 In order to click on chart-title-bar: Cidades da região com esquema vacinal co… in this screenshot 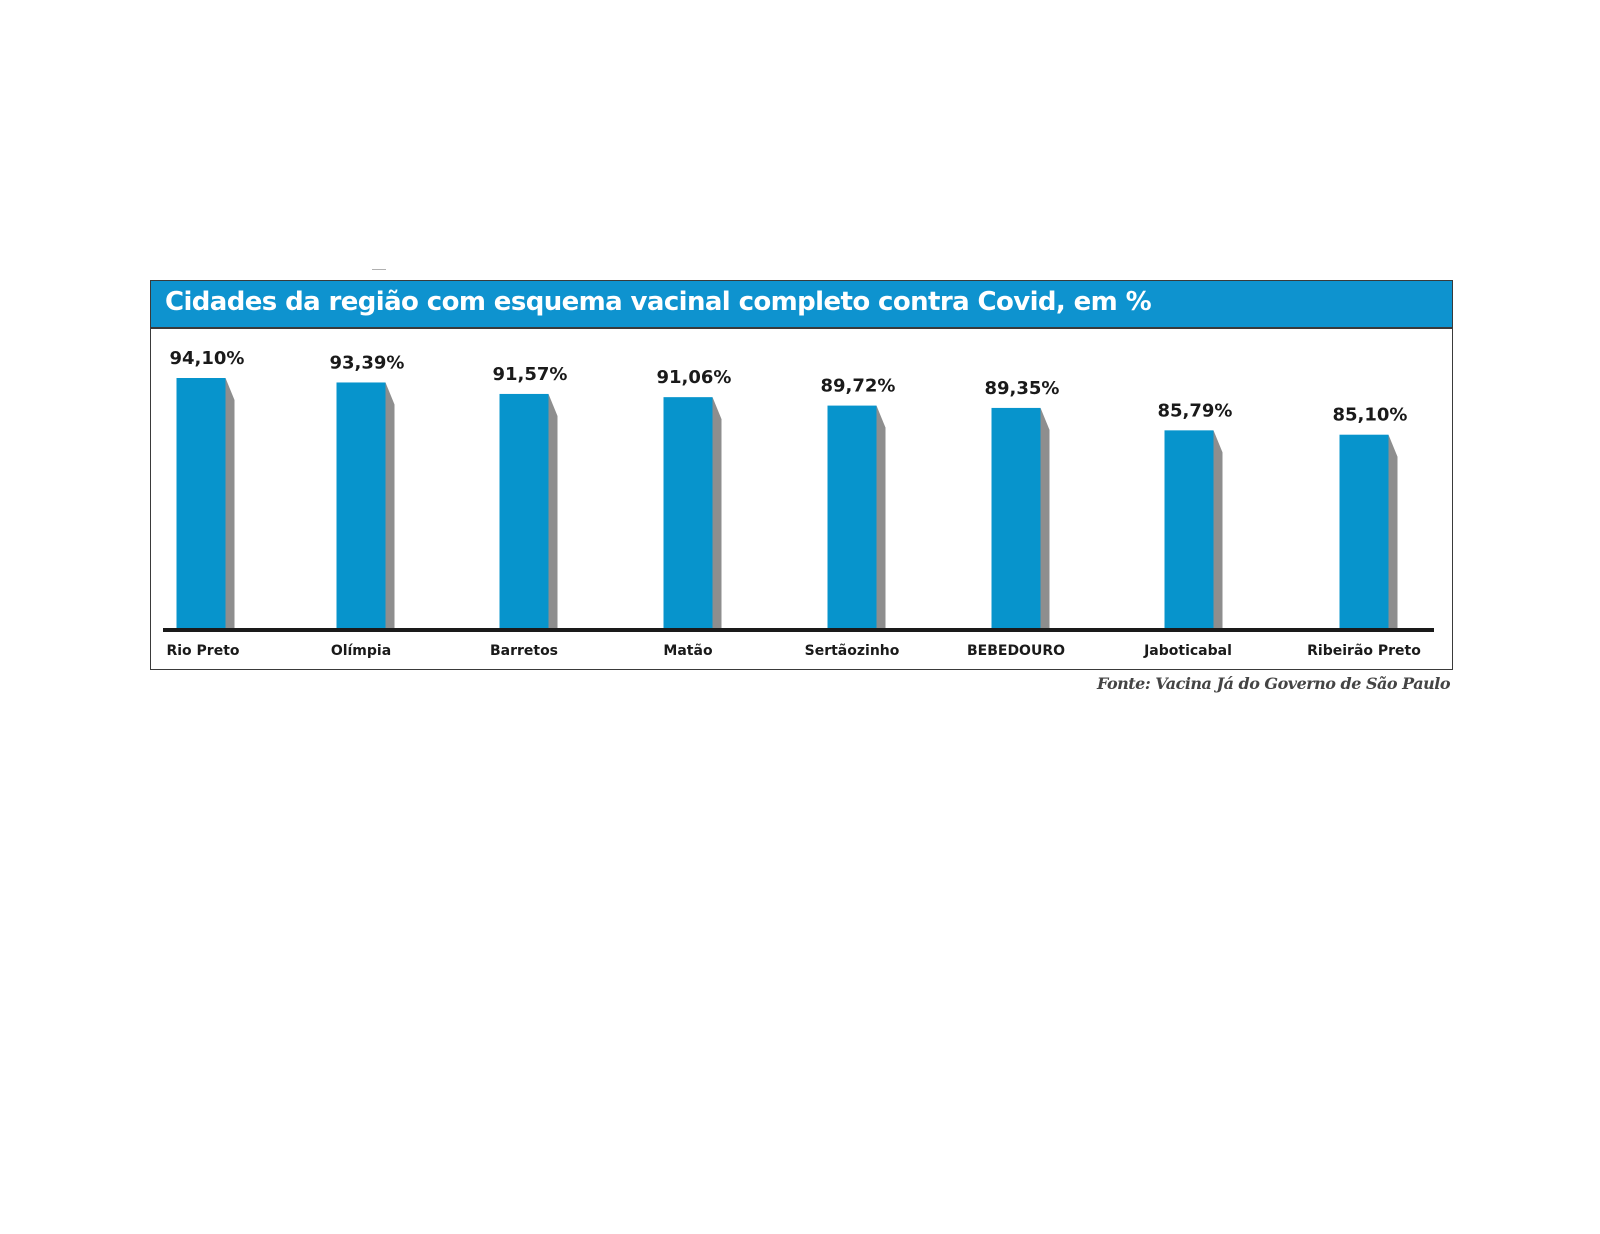, I will do `click(801, 305)`.